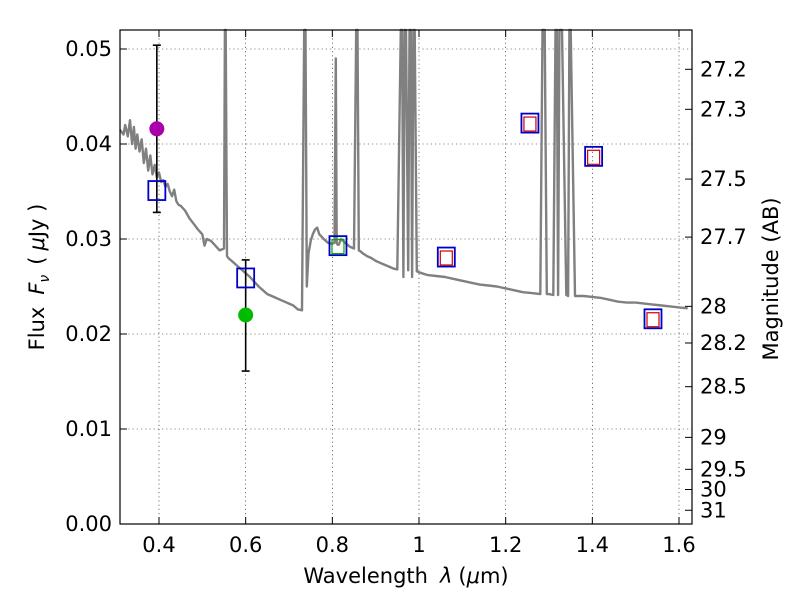 Image resolution: width=800 pixels, height=600 pixels. I want to click on magnitude-tick-label: 30, so click(713, 490).